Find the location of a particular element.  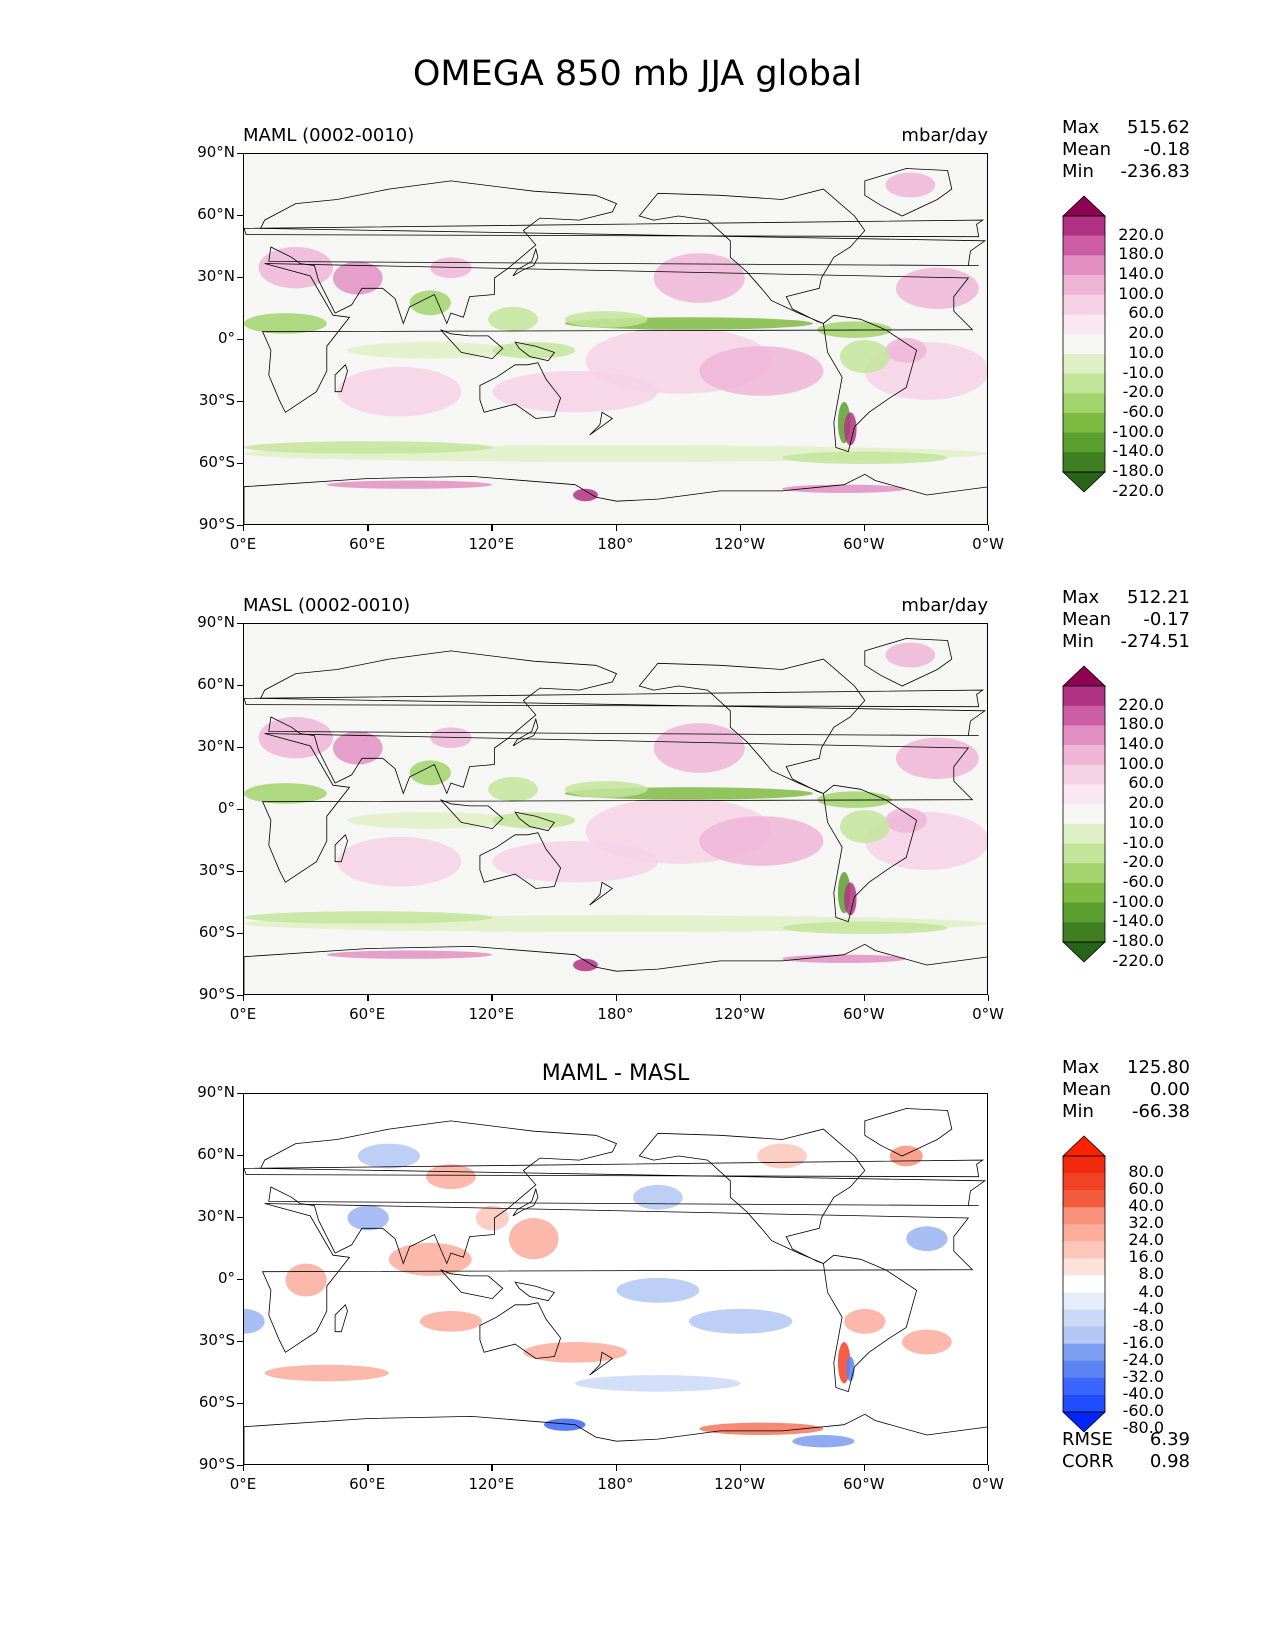

stat-min: Min -274.51 is located at coordinates (1126, 641).